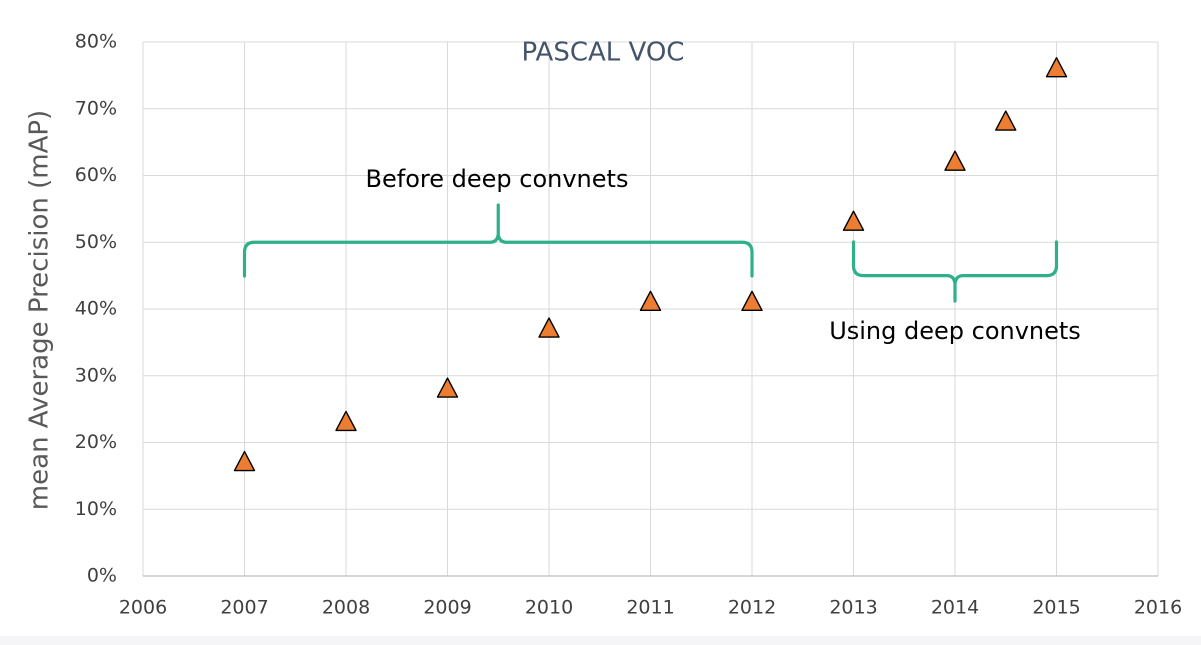 The image size is (1201, 645). What do you see at coordinates (1158, 608) in the screenshot?
I see `x-tick-label: 2016` at bounding box center [1158, 608].